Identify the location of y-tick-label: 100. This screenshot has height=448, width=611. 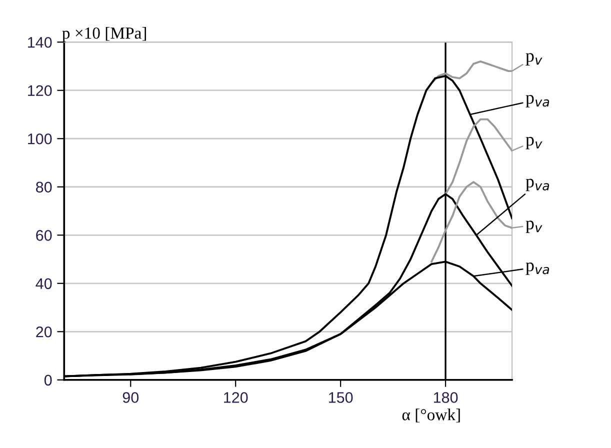
(40, 138).